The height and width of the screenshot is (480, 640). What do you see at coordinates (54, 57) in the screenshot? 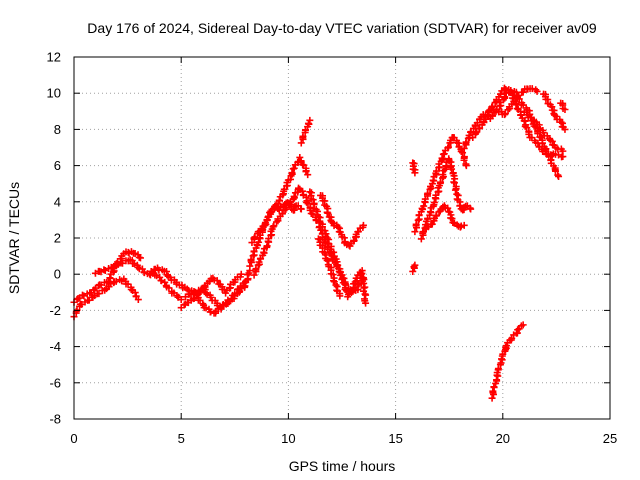
I see `y-tick-label: 12` at bounding box center [54, 57].